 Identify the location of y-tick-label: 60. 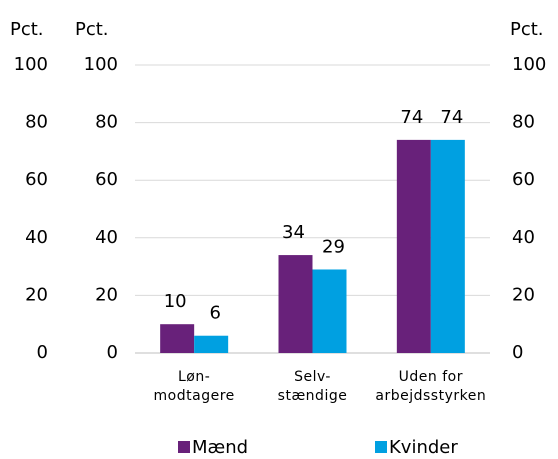
(106, 179).